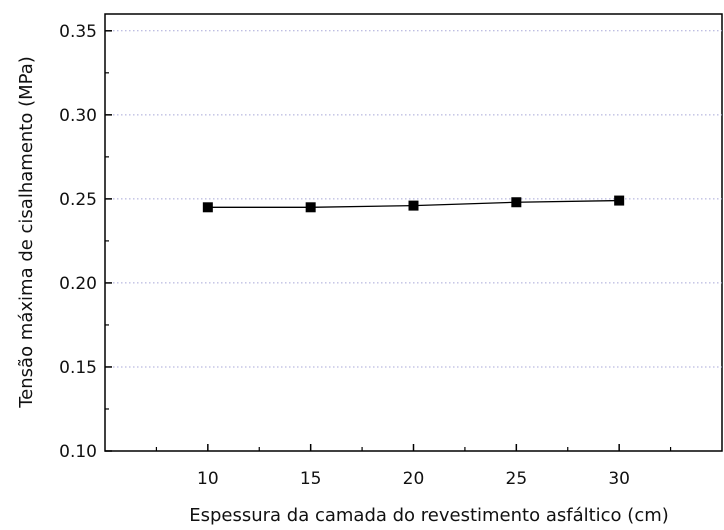 The height and width of the screenshot is (530, 724). I want to click on y-tick-label: 0.30, so click(78, 116).